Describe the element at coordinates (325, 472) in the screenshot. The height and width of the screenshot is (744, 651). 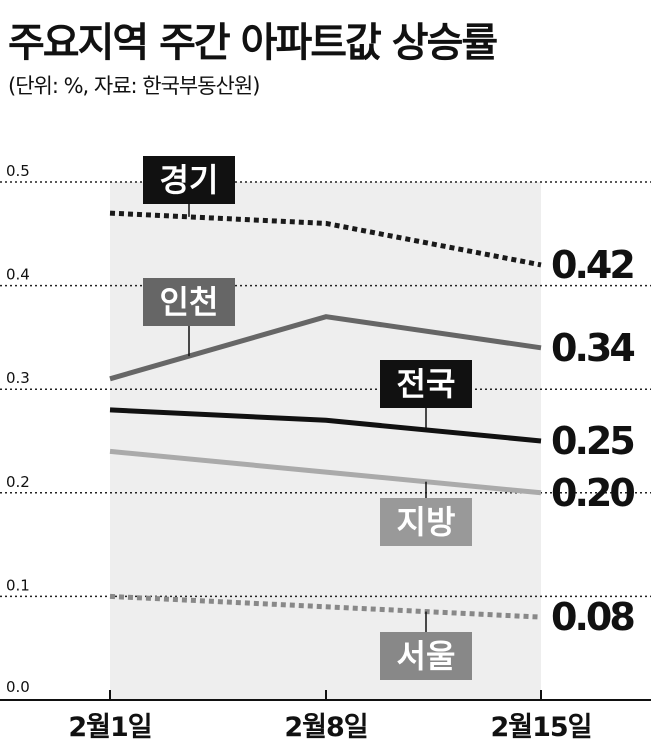
I see `series-line-지방` at that location.